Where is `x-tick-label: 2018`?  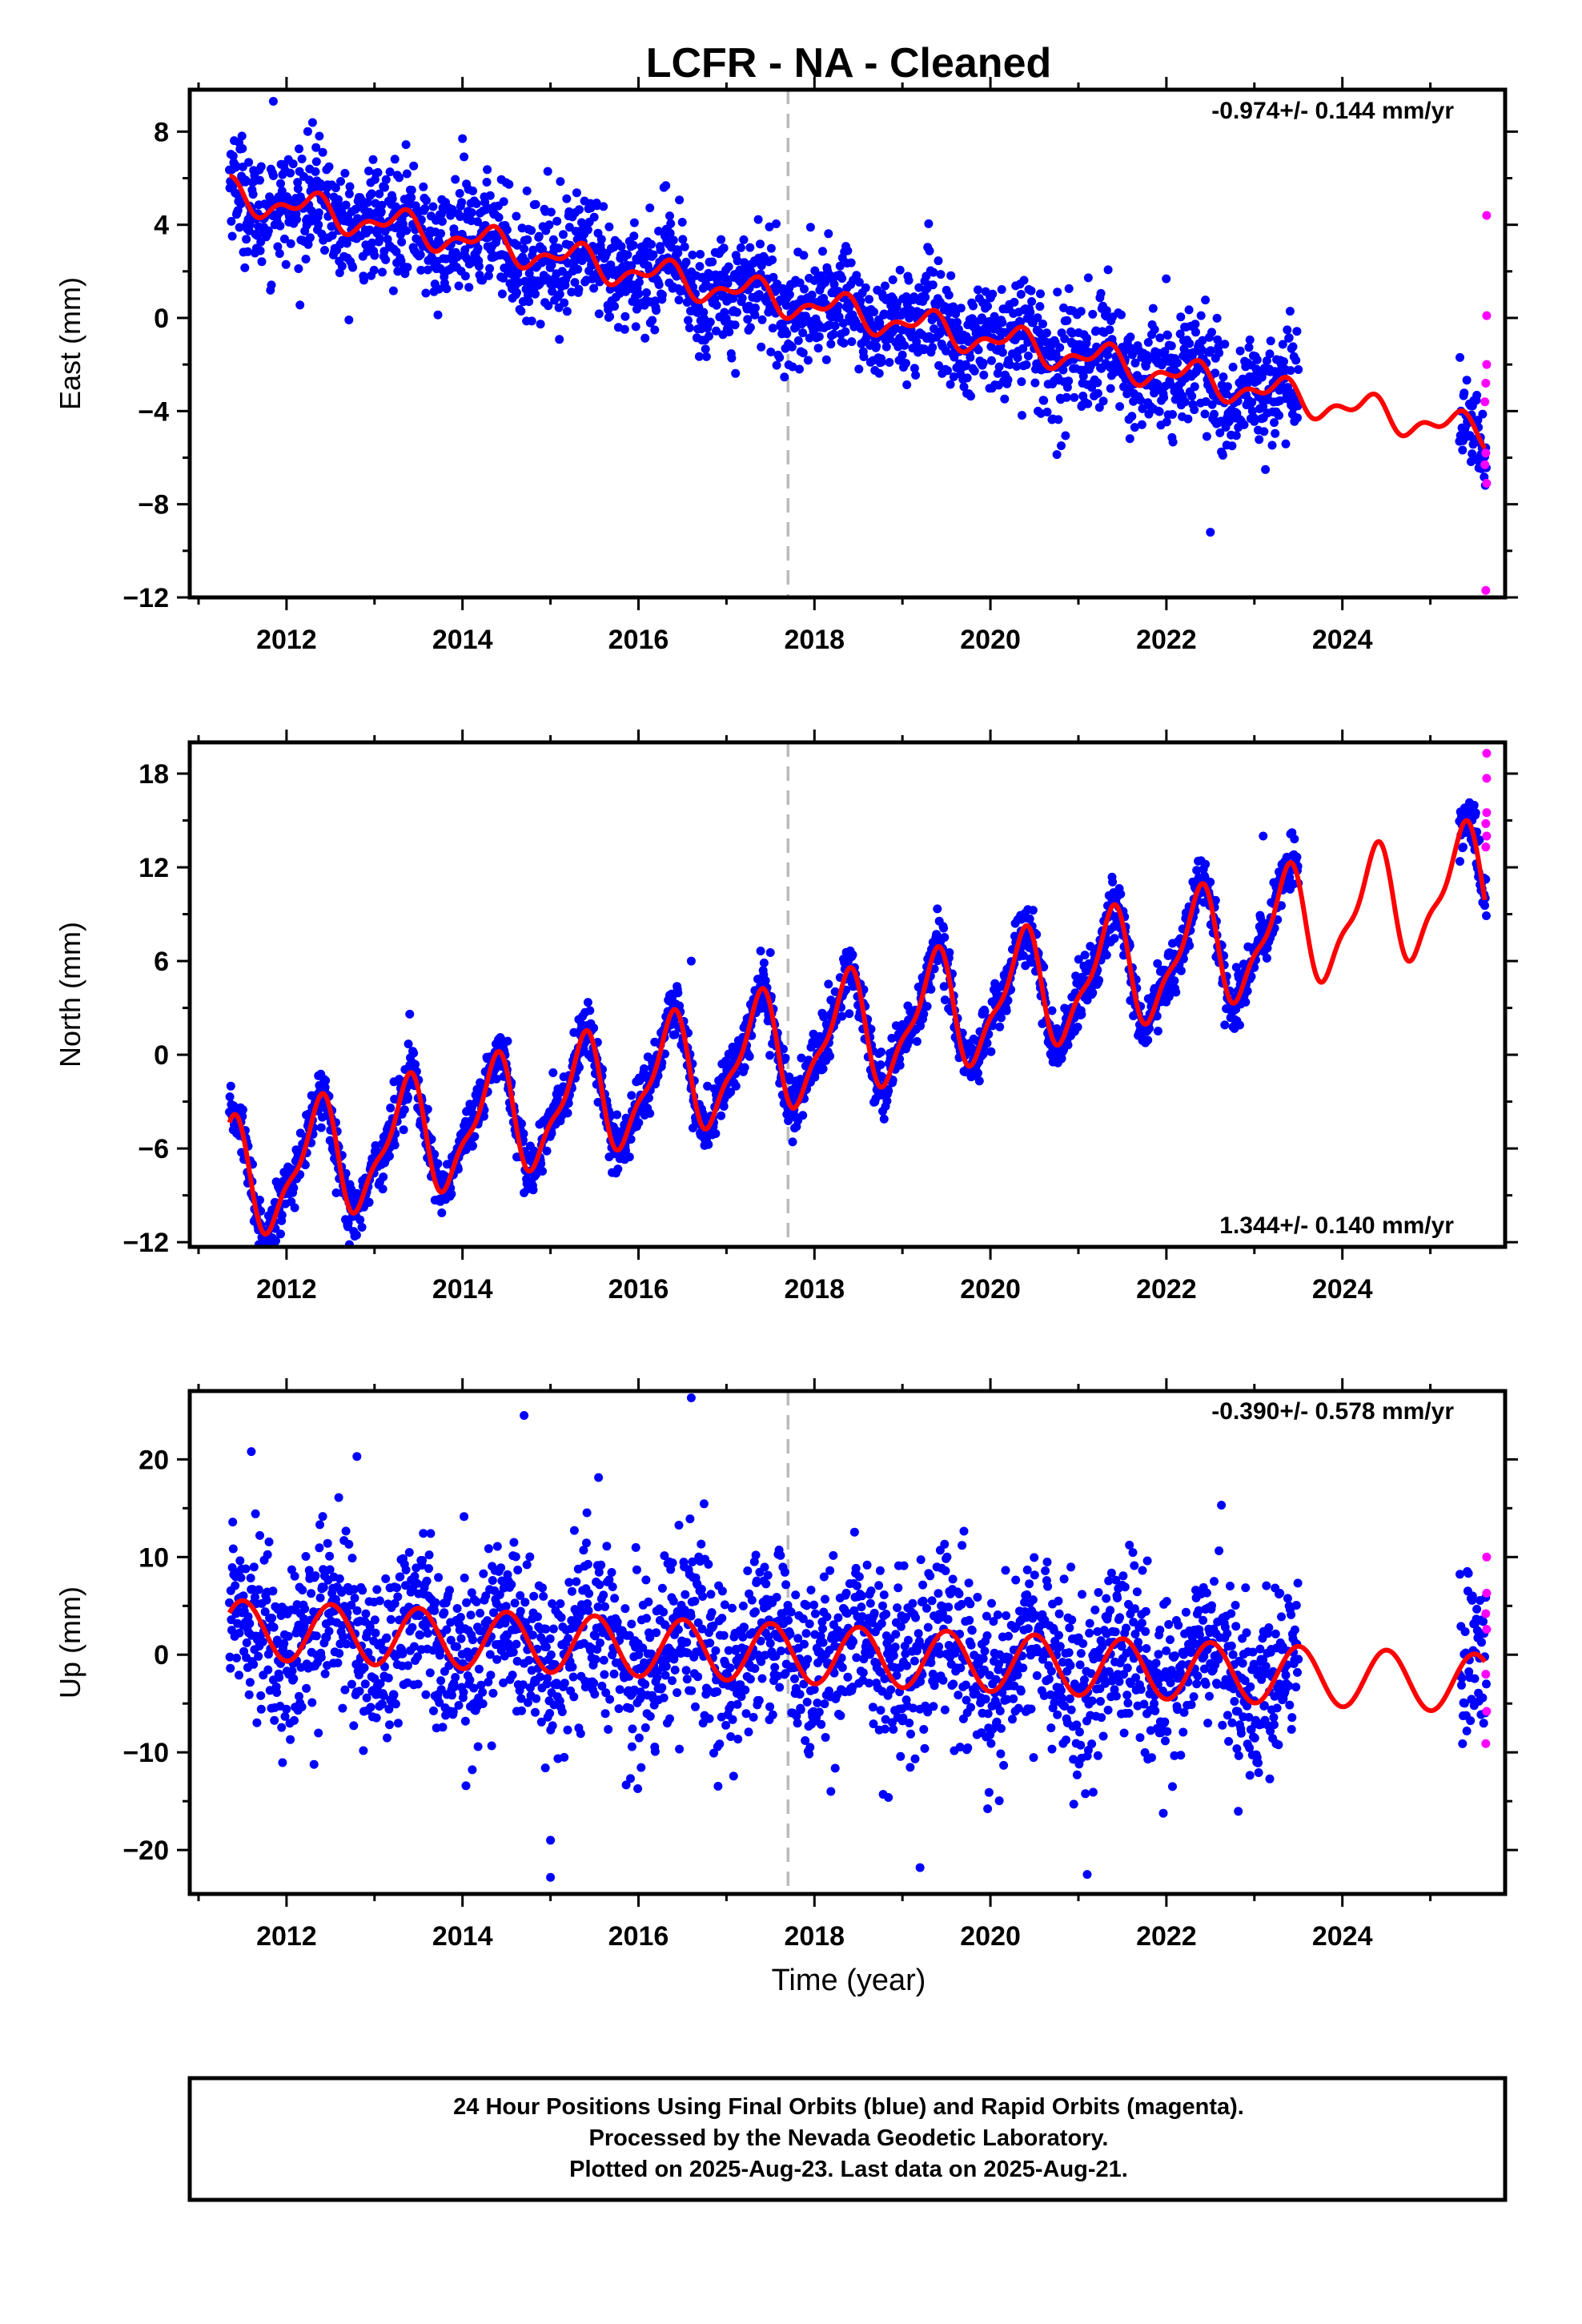
x-tick-label: 2018 is located at coordinates (814, 640).